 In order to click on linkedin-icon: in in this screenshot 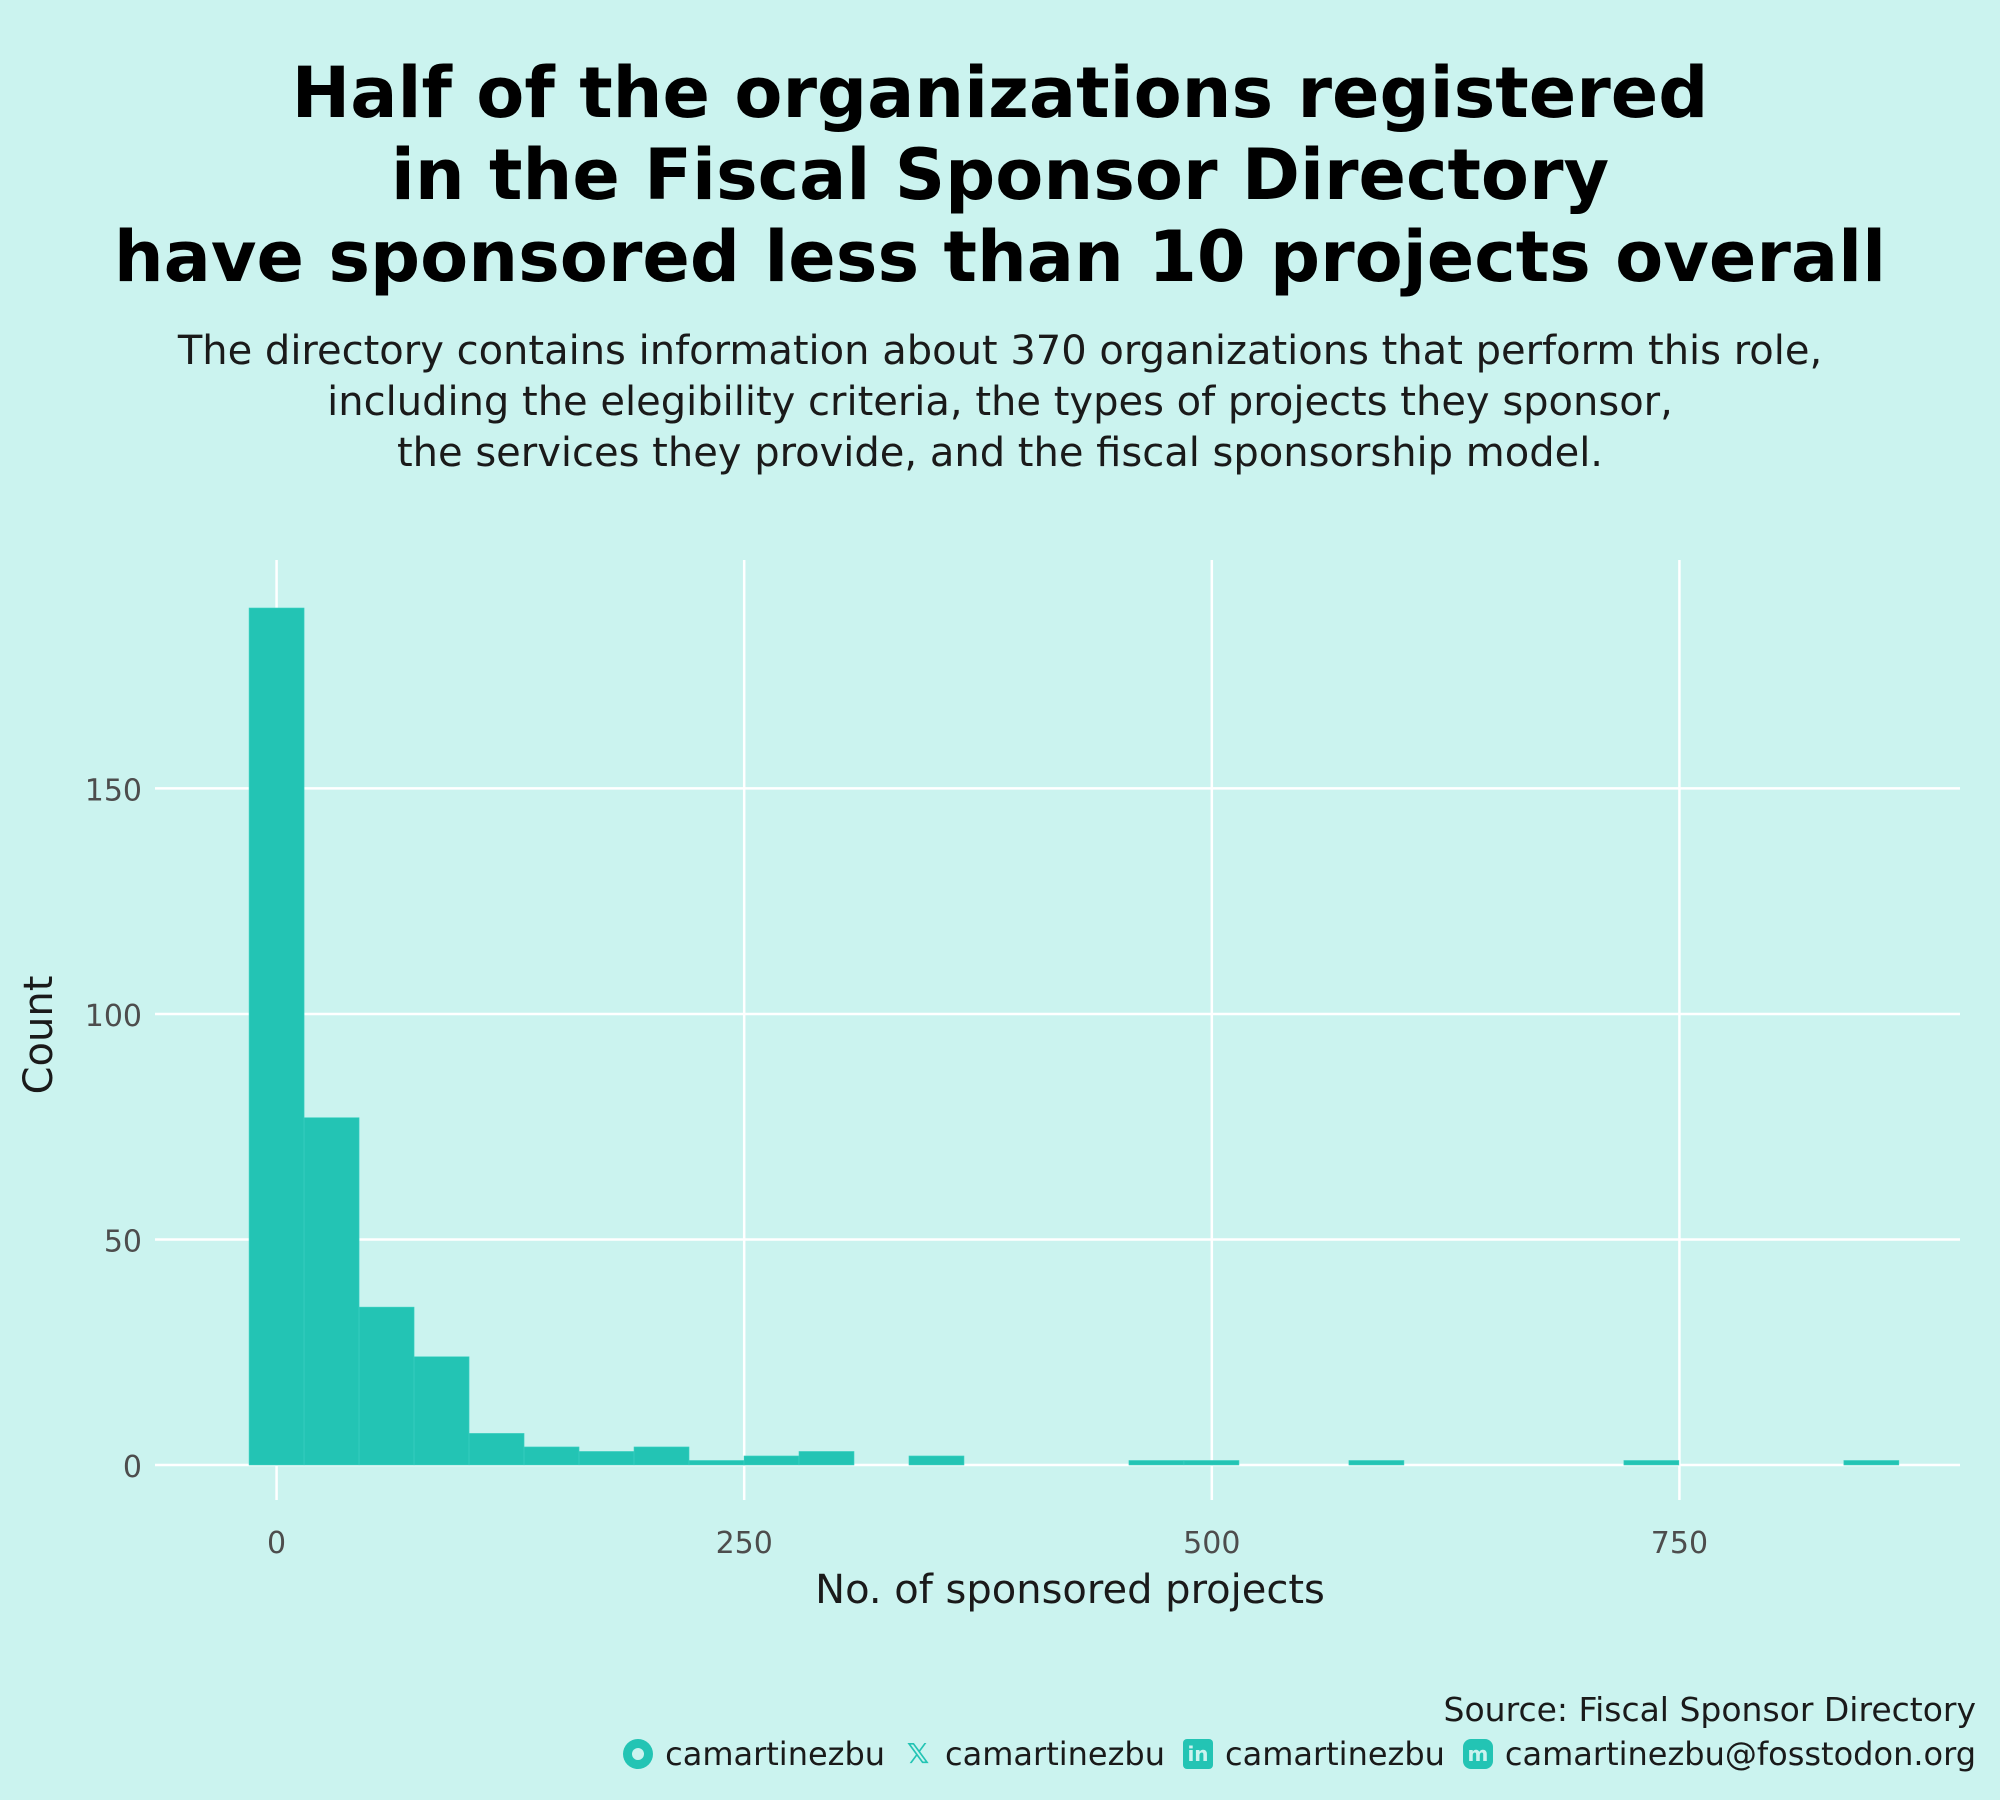, I will do `click(1197, 1754)`.